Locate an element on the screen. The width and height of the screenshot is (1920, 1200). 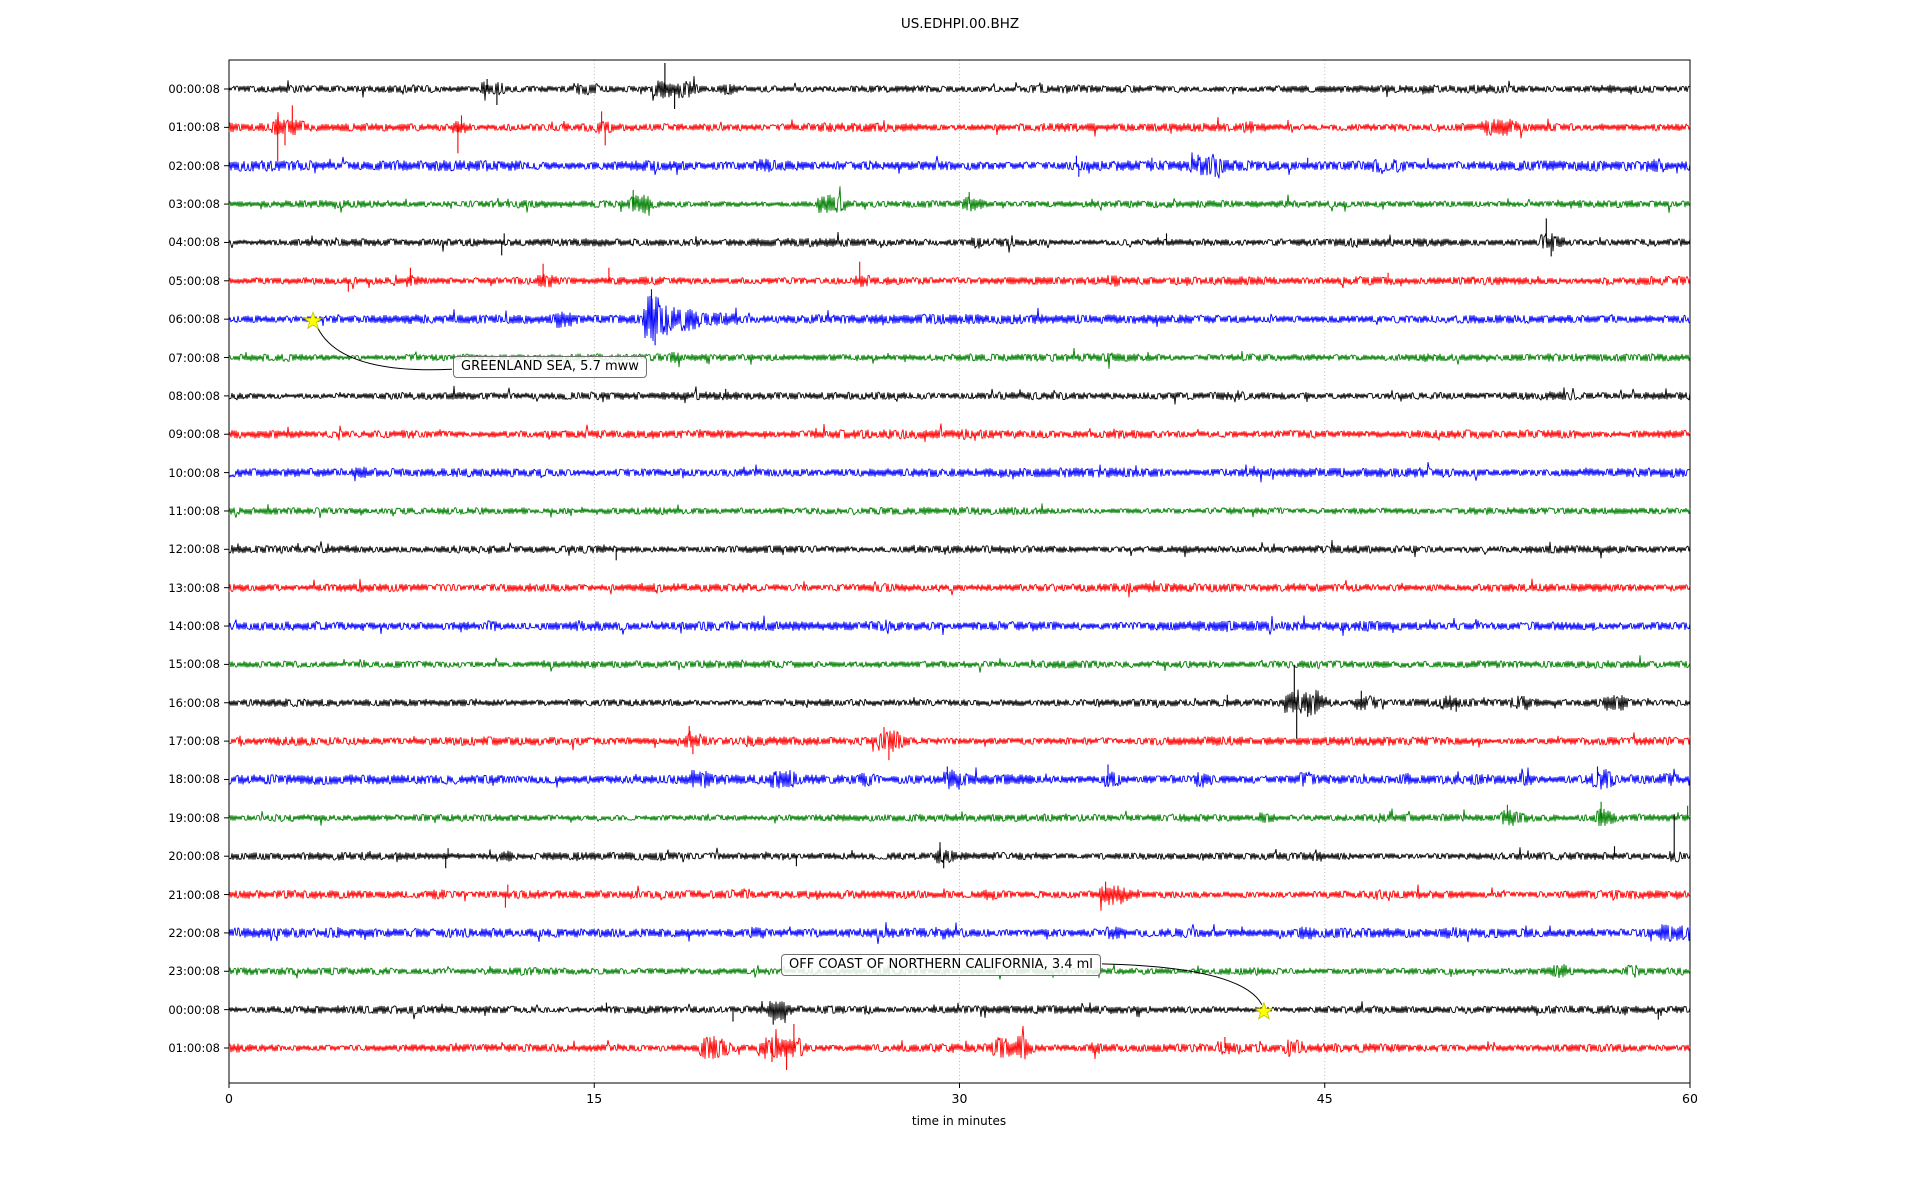
annotation-northern-california: OFF COAST OF NORTHERN CALIFORNIA, 3.4 ml is located at coordinates (941, 965).